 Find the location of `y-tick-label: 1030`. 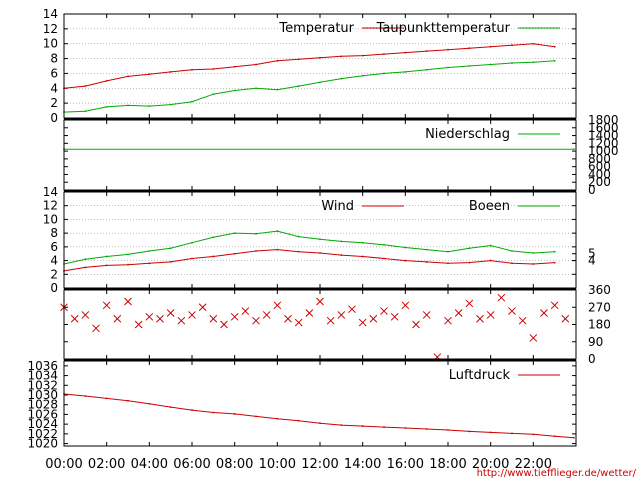

y-tick-label: 1030 is located at coordinates (42, 395).